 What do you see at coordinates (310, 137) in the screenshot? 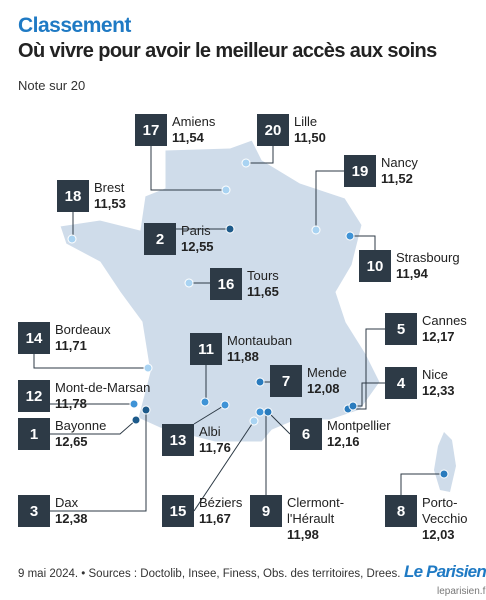
I see `city-score: 11,50` at bounding box center [310, 137].